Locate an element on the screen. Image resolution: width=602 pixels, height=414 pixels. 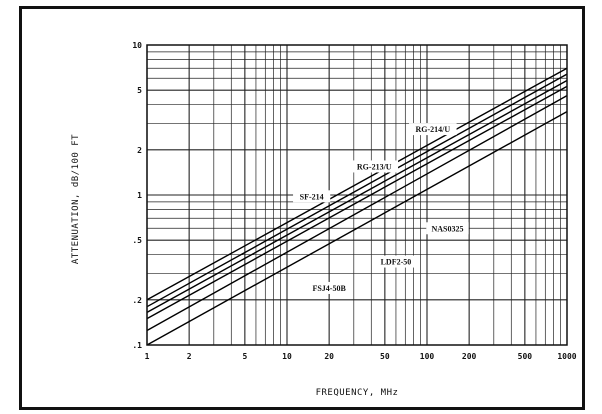
series-label-fsj4-50b: FSJ4-50B is located at coordinates (329, 288).